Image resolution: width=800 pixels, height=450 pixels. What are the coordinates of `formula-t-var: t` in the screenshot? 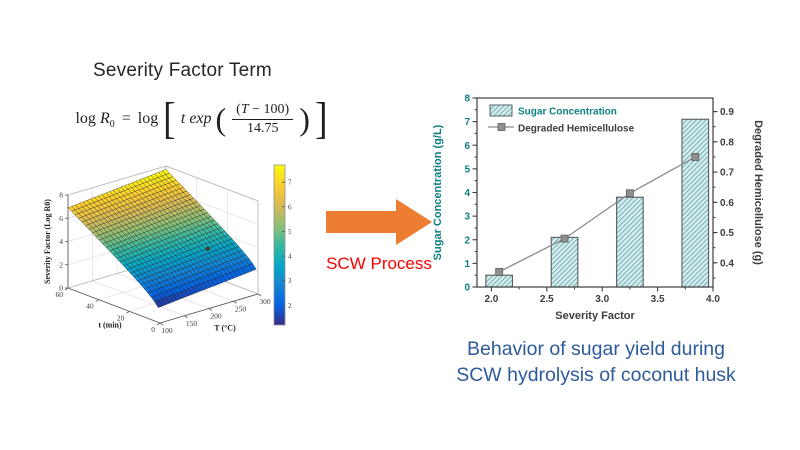 It's located at (183, 118).